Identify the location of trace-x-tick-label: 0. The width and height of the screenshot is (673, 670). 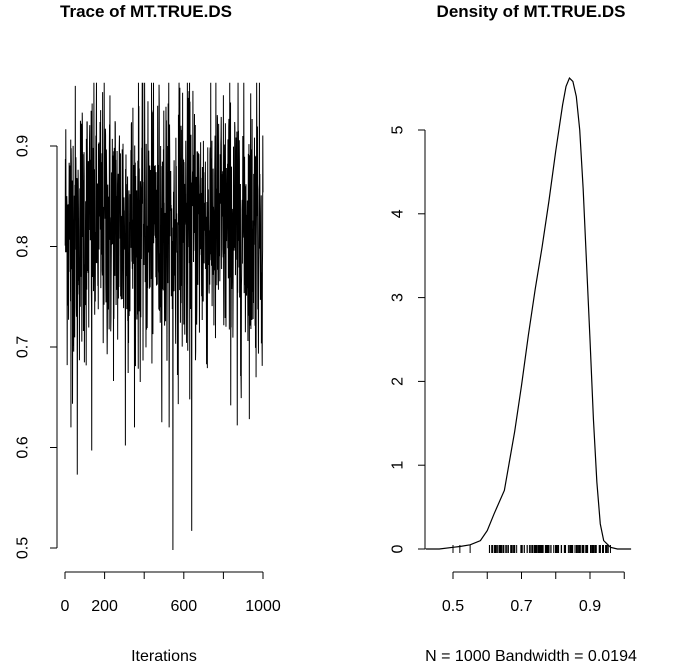
(65, 606).